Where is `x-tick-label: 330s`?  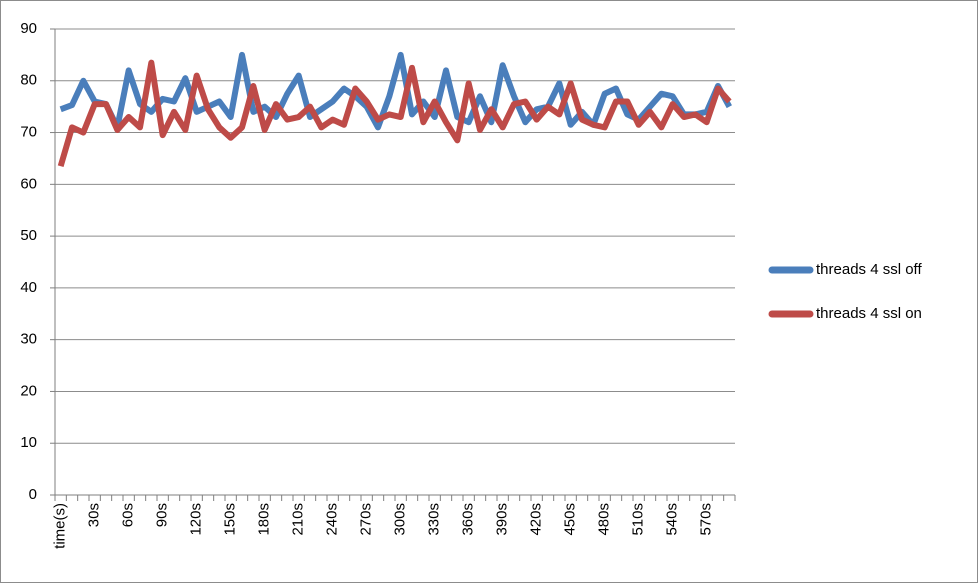 x-tick-label: 330s is located at coordinates (434, 519).